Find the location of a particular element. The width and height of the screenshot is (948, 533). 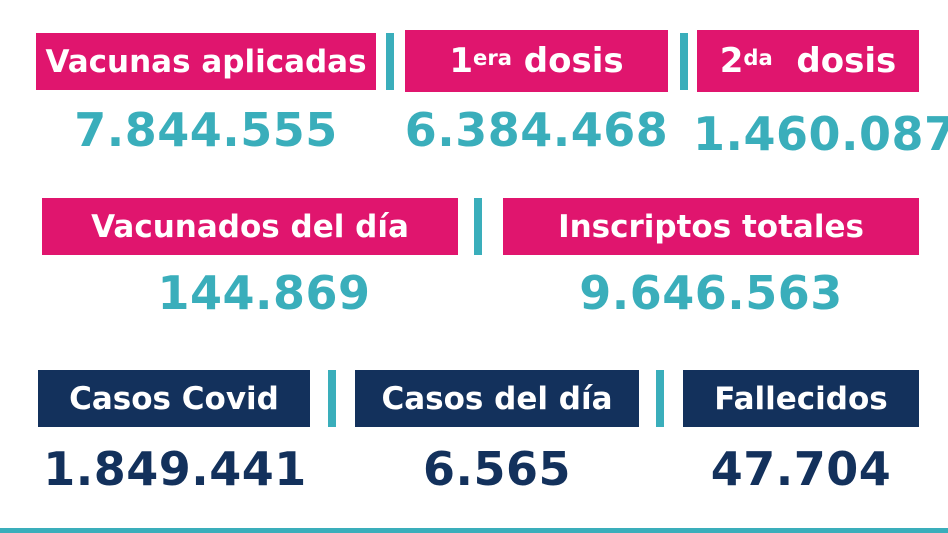

fallecidos-value: 47.704 is located at coordinates (801, 469).